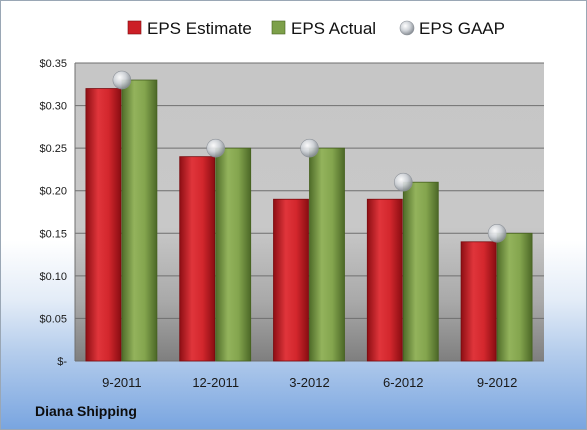  What do you see at coordinates (53, 234) in the screenshot?
I see `y-tick-label: $0.15` at bounding box center [53, 234].